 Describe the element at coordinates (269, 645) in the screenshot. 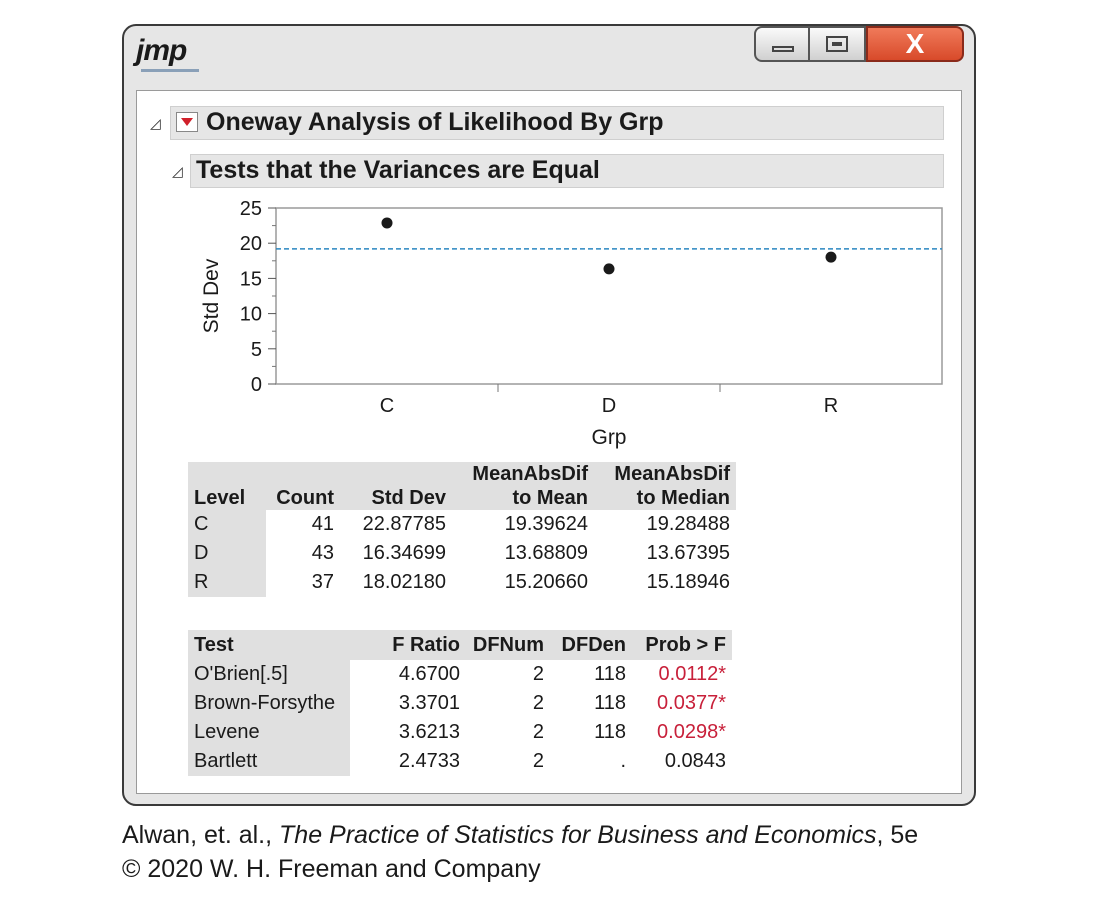

I see `col-header-test: Test` at that location.